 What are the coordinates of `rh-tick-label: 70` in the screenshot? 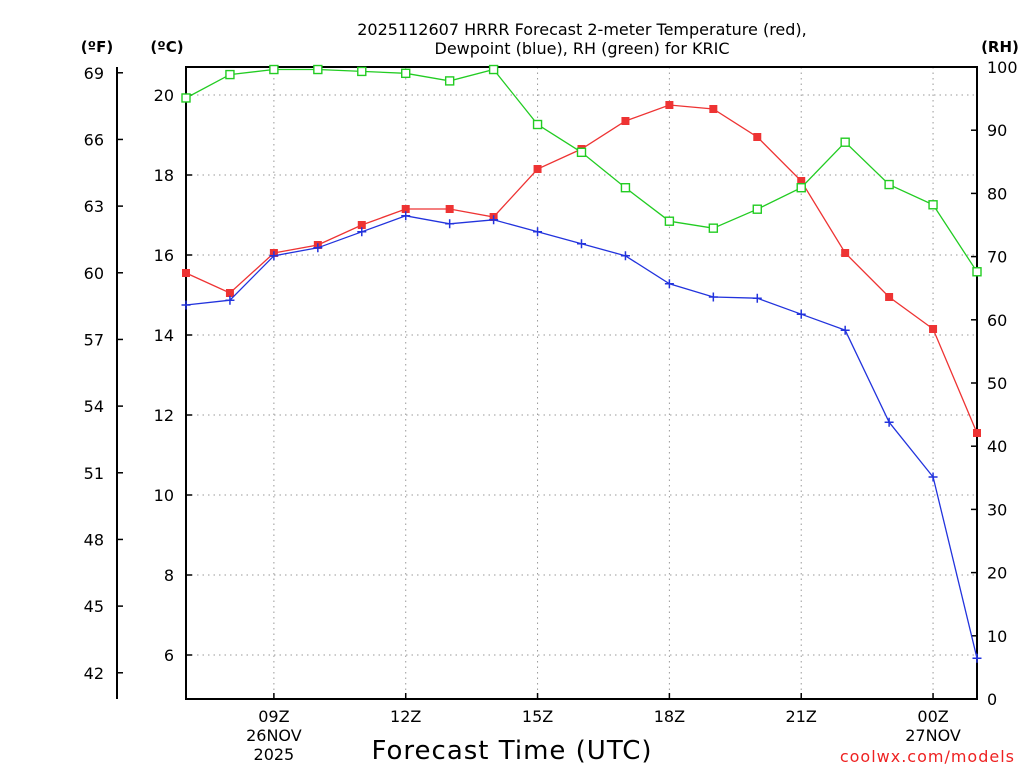 It's located at (997, 257).